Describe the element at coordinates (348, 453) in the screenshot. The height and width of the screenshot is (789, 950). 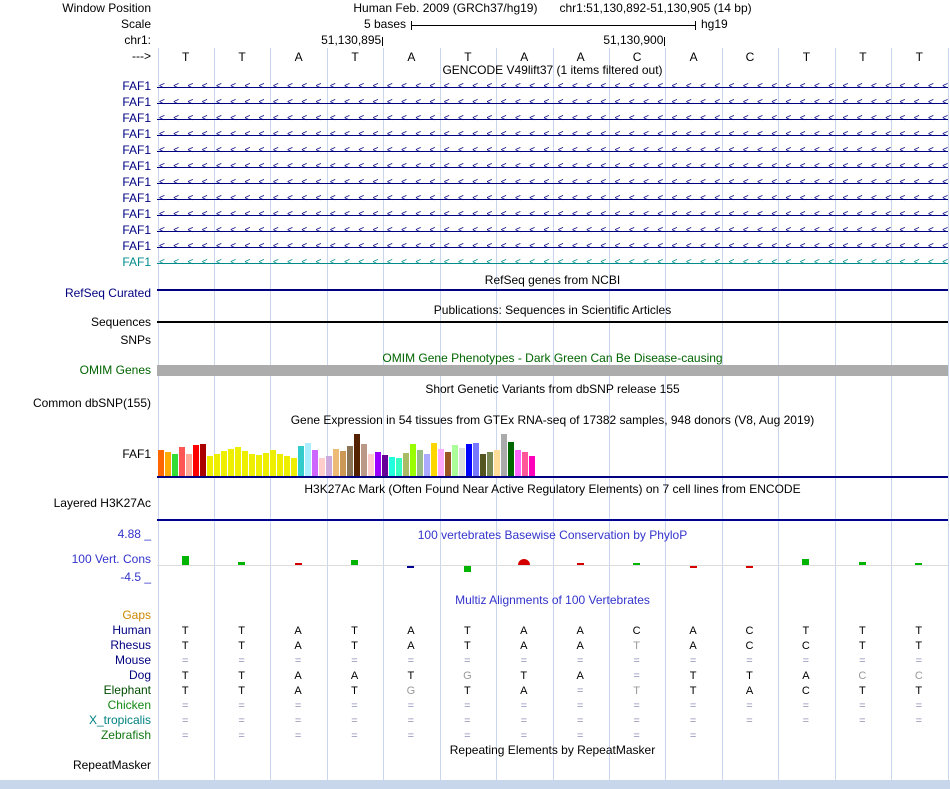
I see `gtex-expression-chart` at that location.